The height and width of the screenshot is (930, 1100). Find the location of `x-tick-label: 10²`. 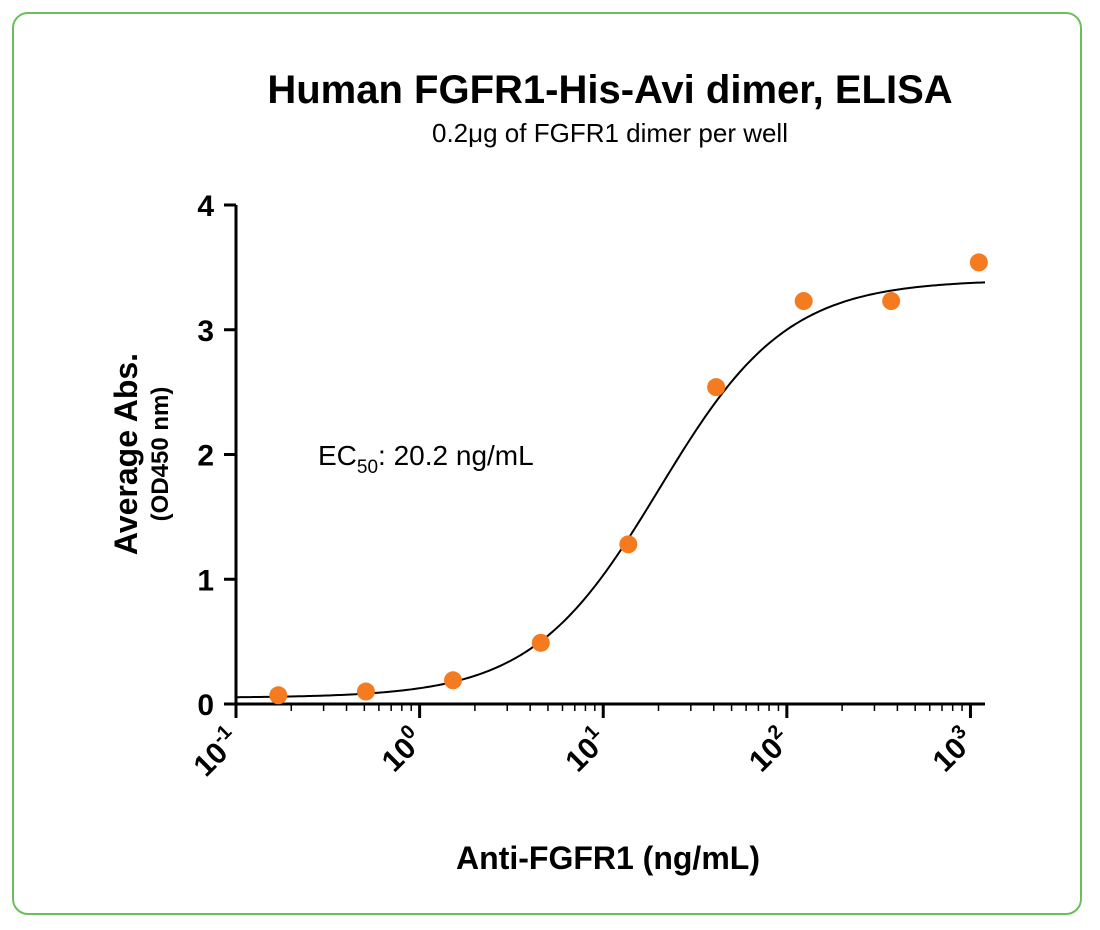

x-tick-label: 10² is located at coordinates (769, 750).